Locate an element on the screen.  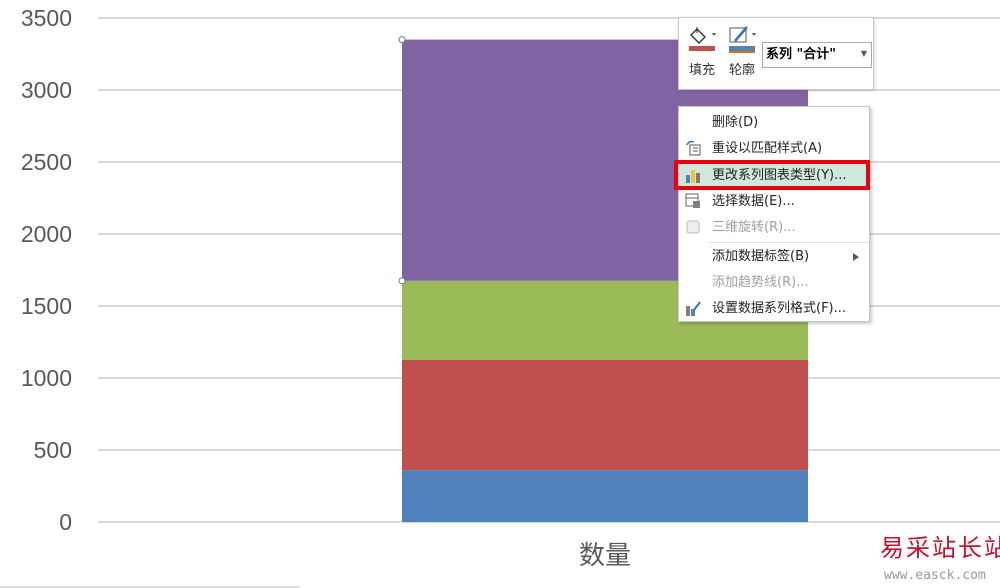
paint-bucket-icon is located at coordinates (702, 39).